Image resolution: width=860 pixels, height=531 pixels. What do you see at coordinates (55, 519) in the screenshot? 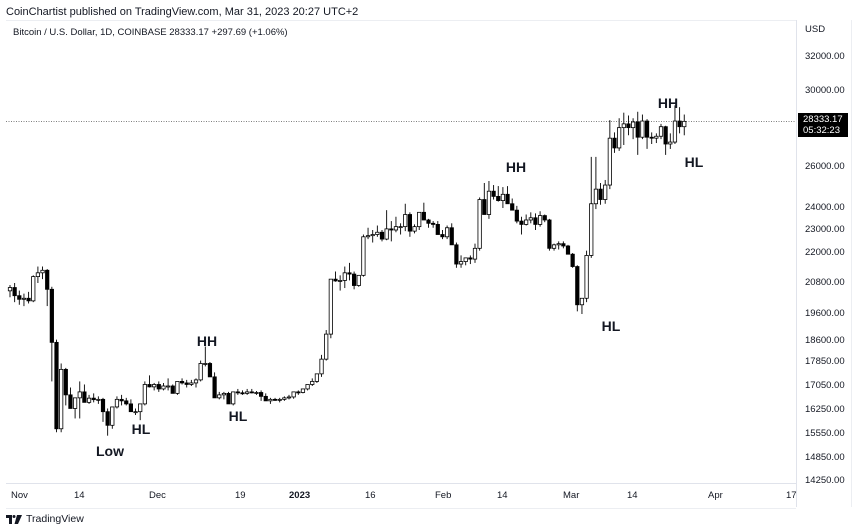
I see `tradingview-label: TradingView` at bounding box center [55, 519].